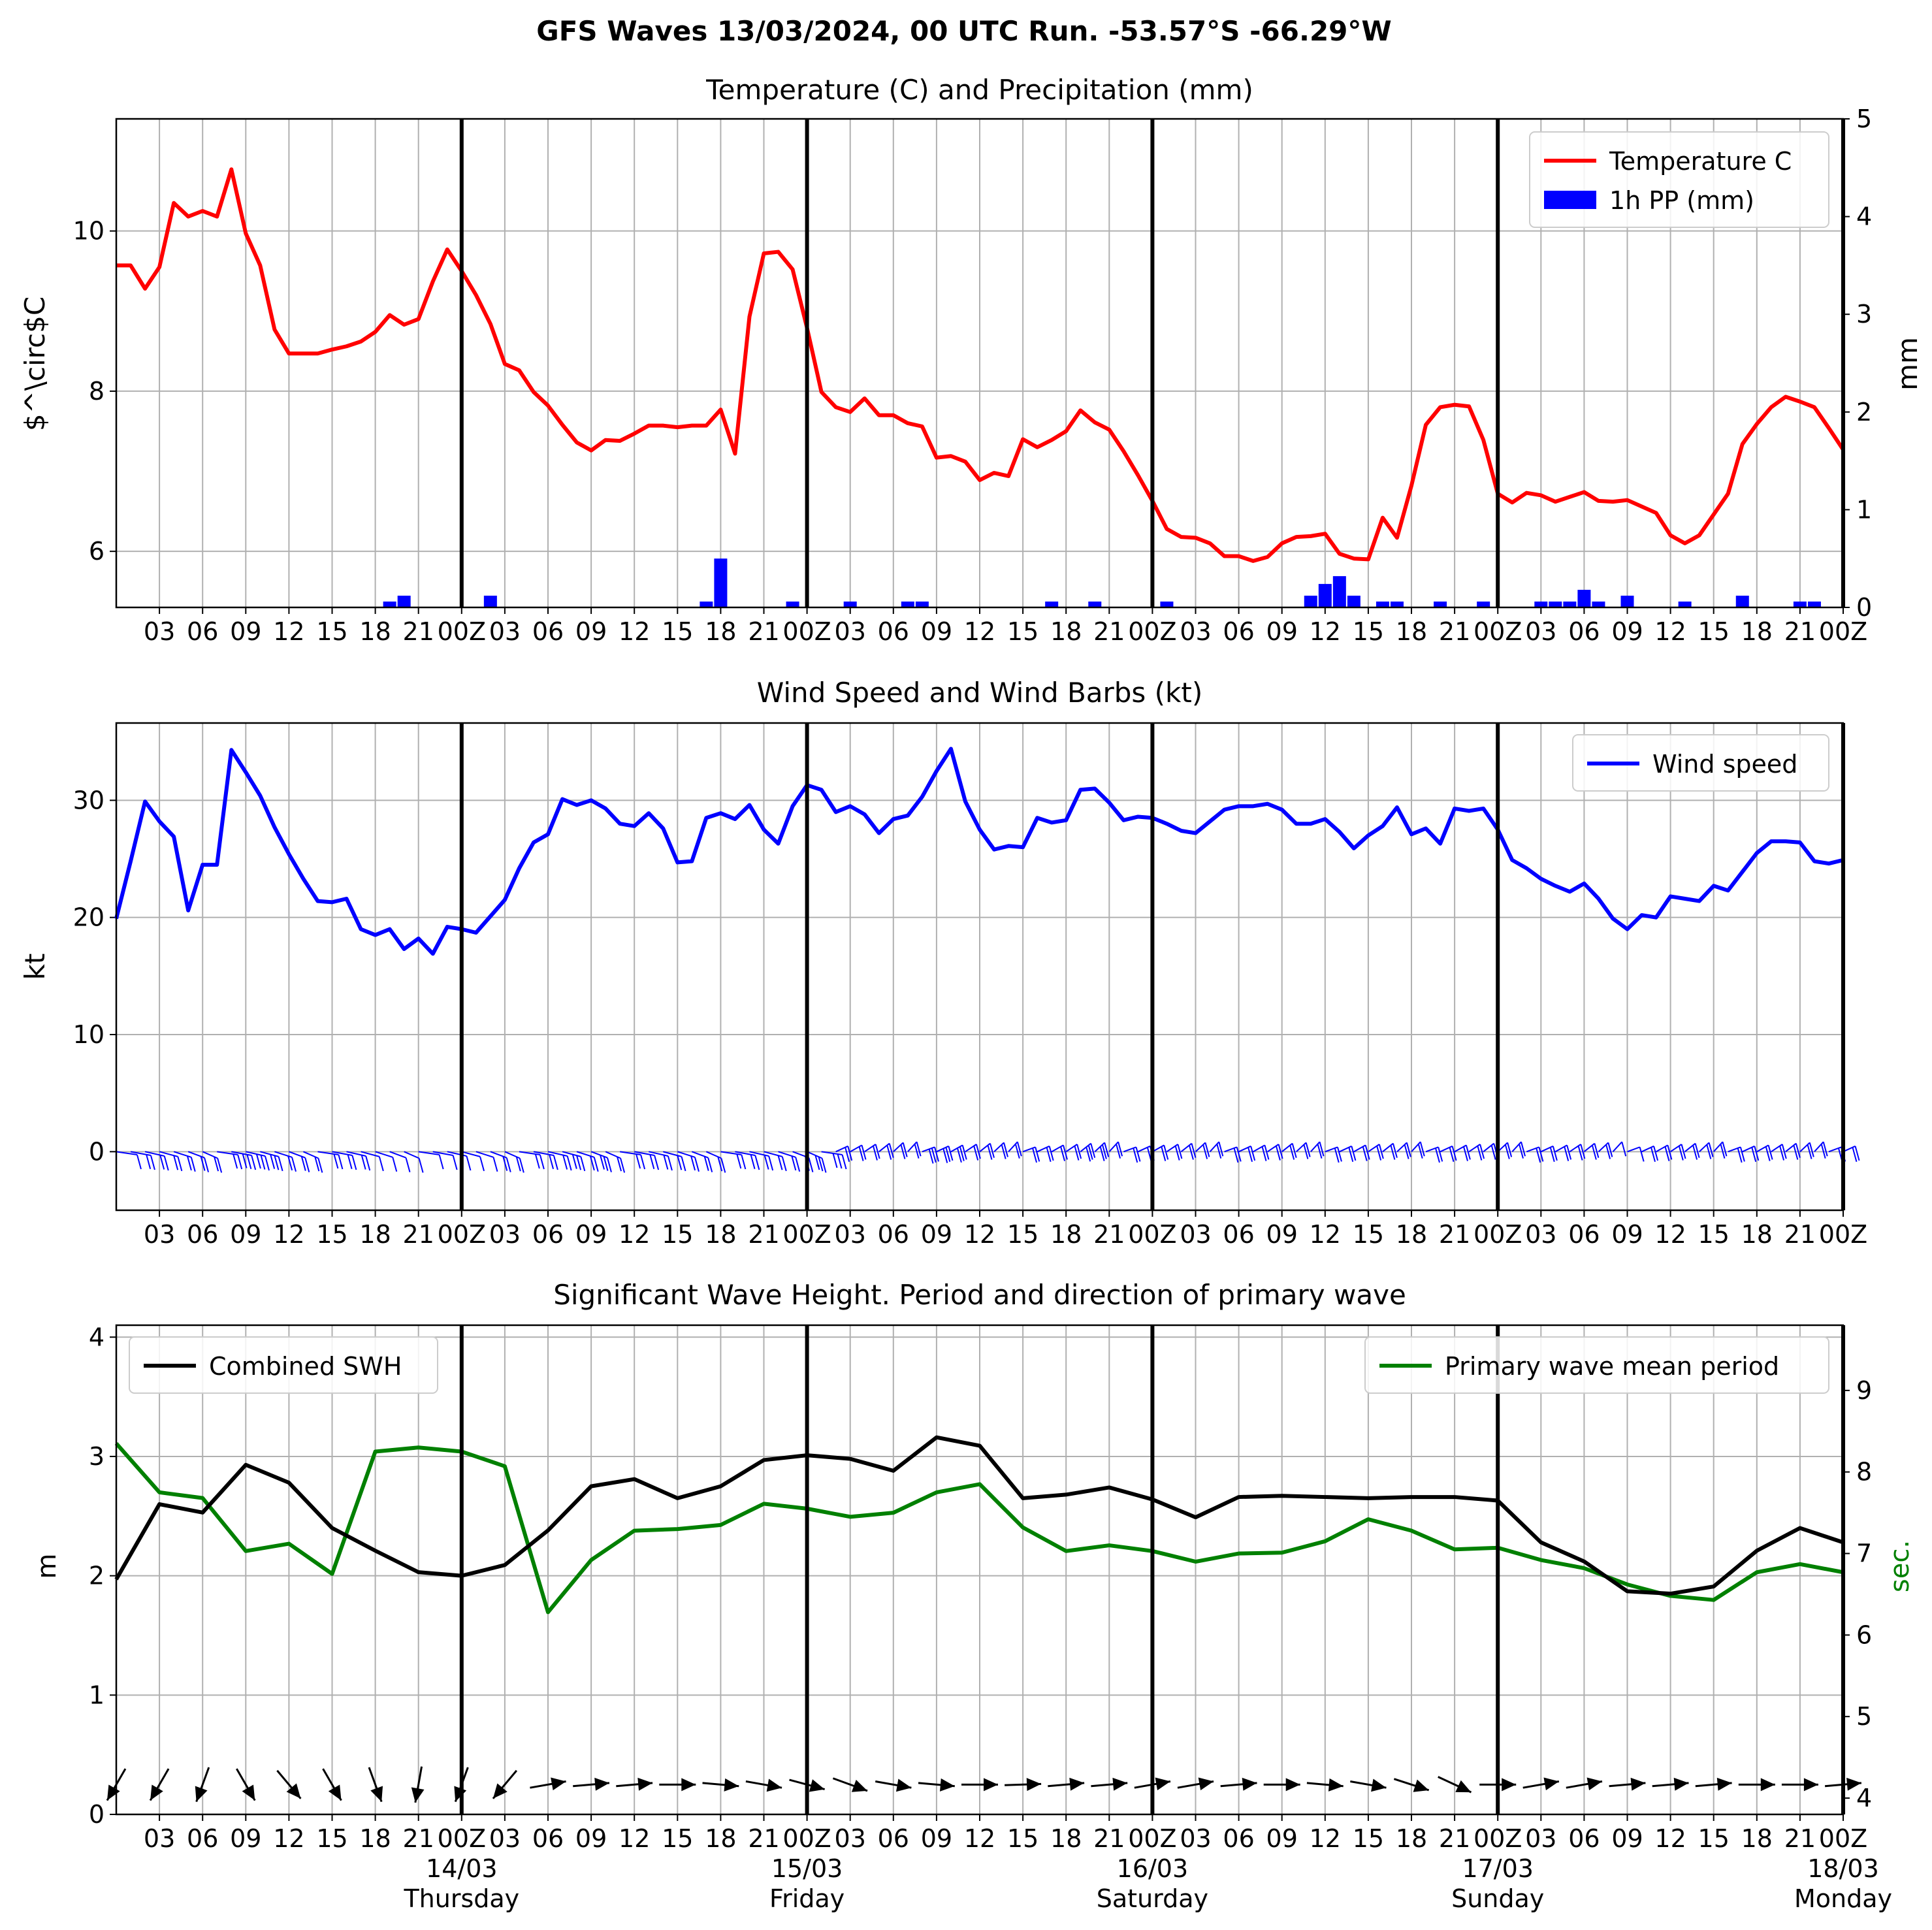 This screenshot has height=1930, width=1932. I want to click on panel2-xtick-label: 18, so click(720, 1235).